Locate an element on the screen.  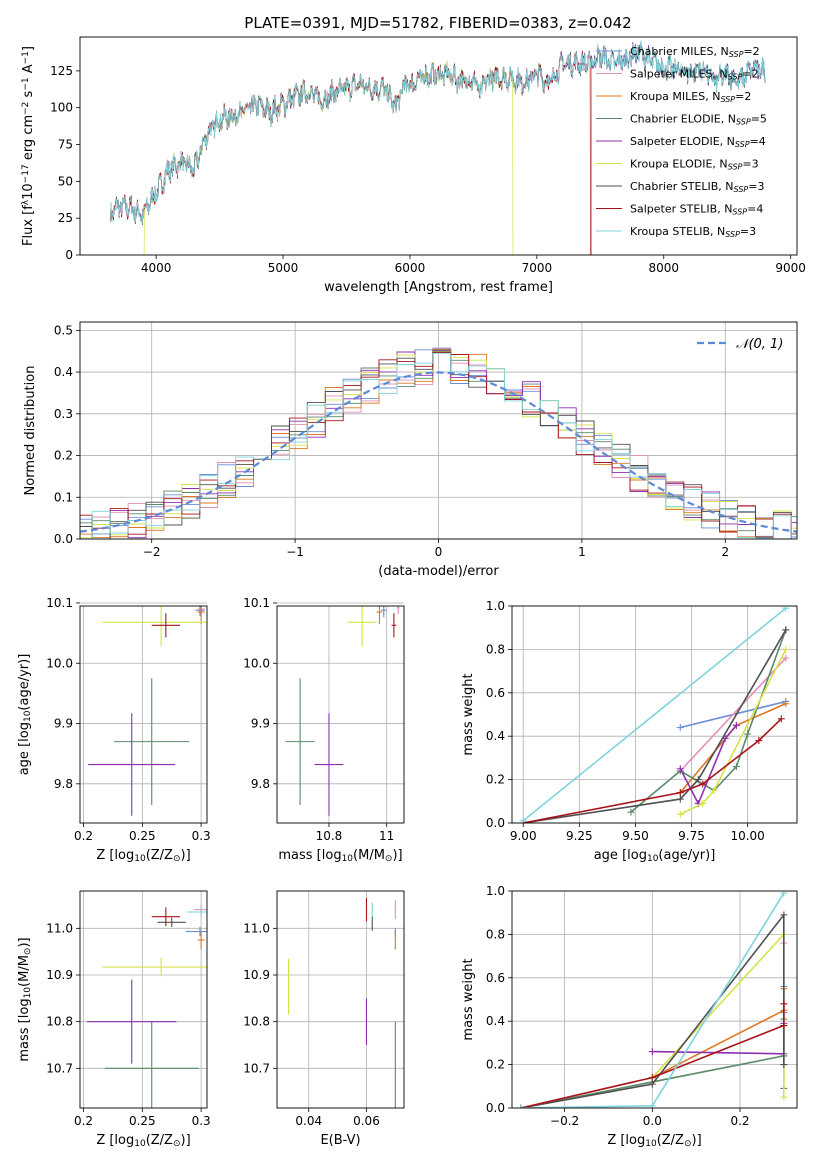
weight-line-salpeter-stelib is located at coordinates (652, 1055).